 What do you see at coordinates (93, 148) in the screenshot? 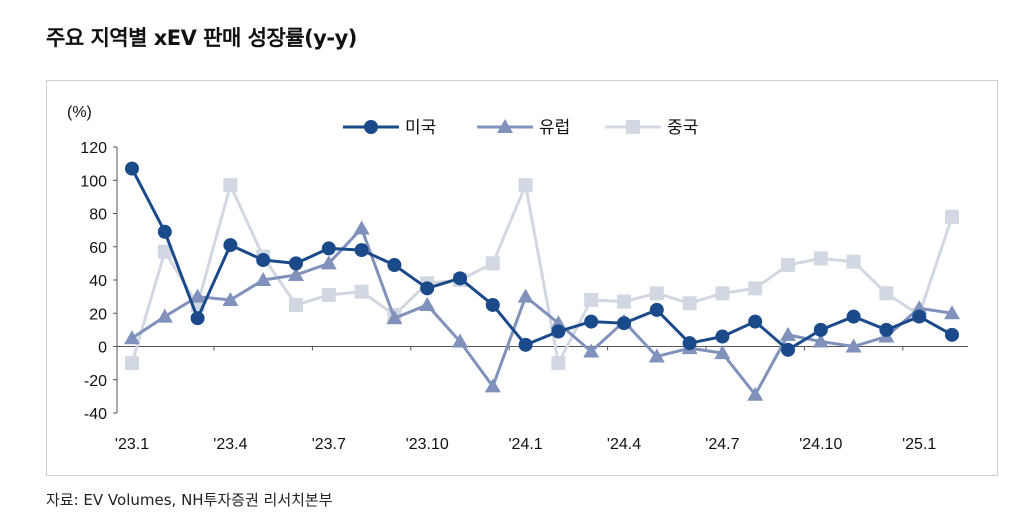
I see `y-tick-label: 120` at bounding box center [93, 148].